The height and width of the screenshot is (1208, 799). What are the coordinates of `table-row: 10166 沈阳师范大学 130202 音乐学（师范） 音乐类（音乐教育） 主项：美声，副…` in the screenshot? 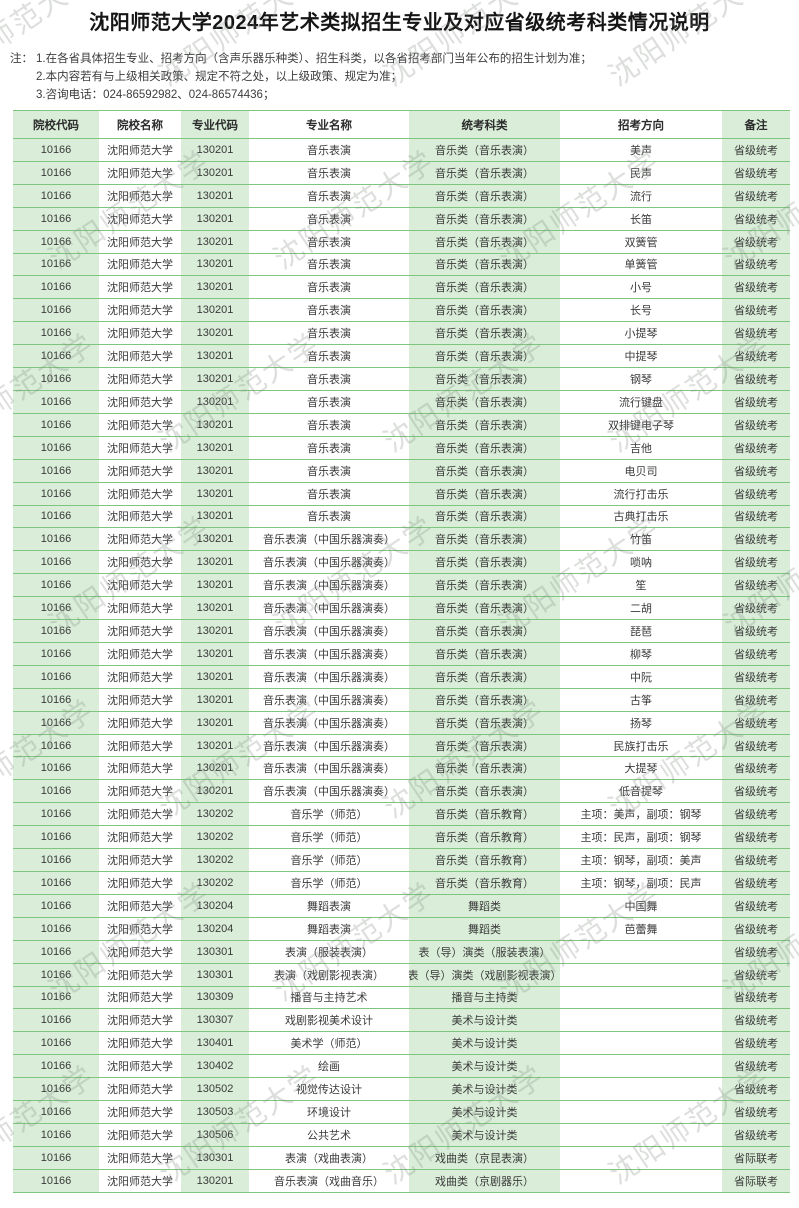 It's located at (401, 815).